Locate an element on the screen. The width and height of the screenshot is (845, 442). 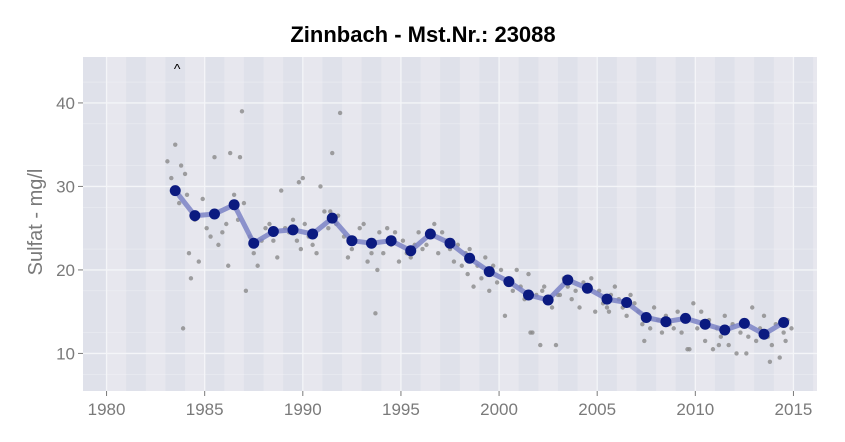
x-tick-label: 2015 is located at coordinates (794, 409).